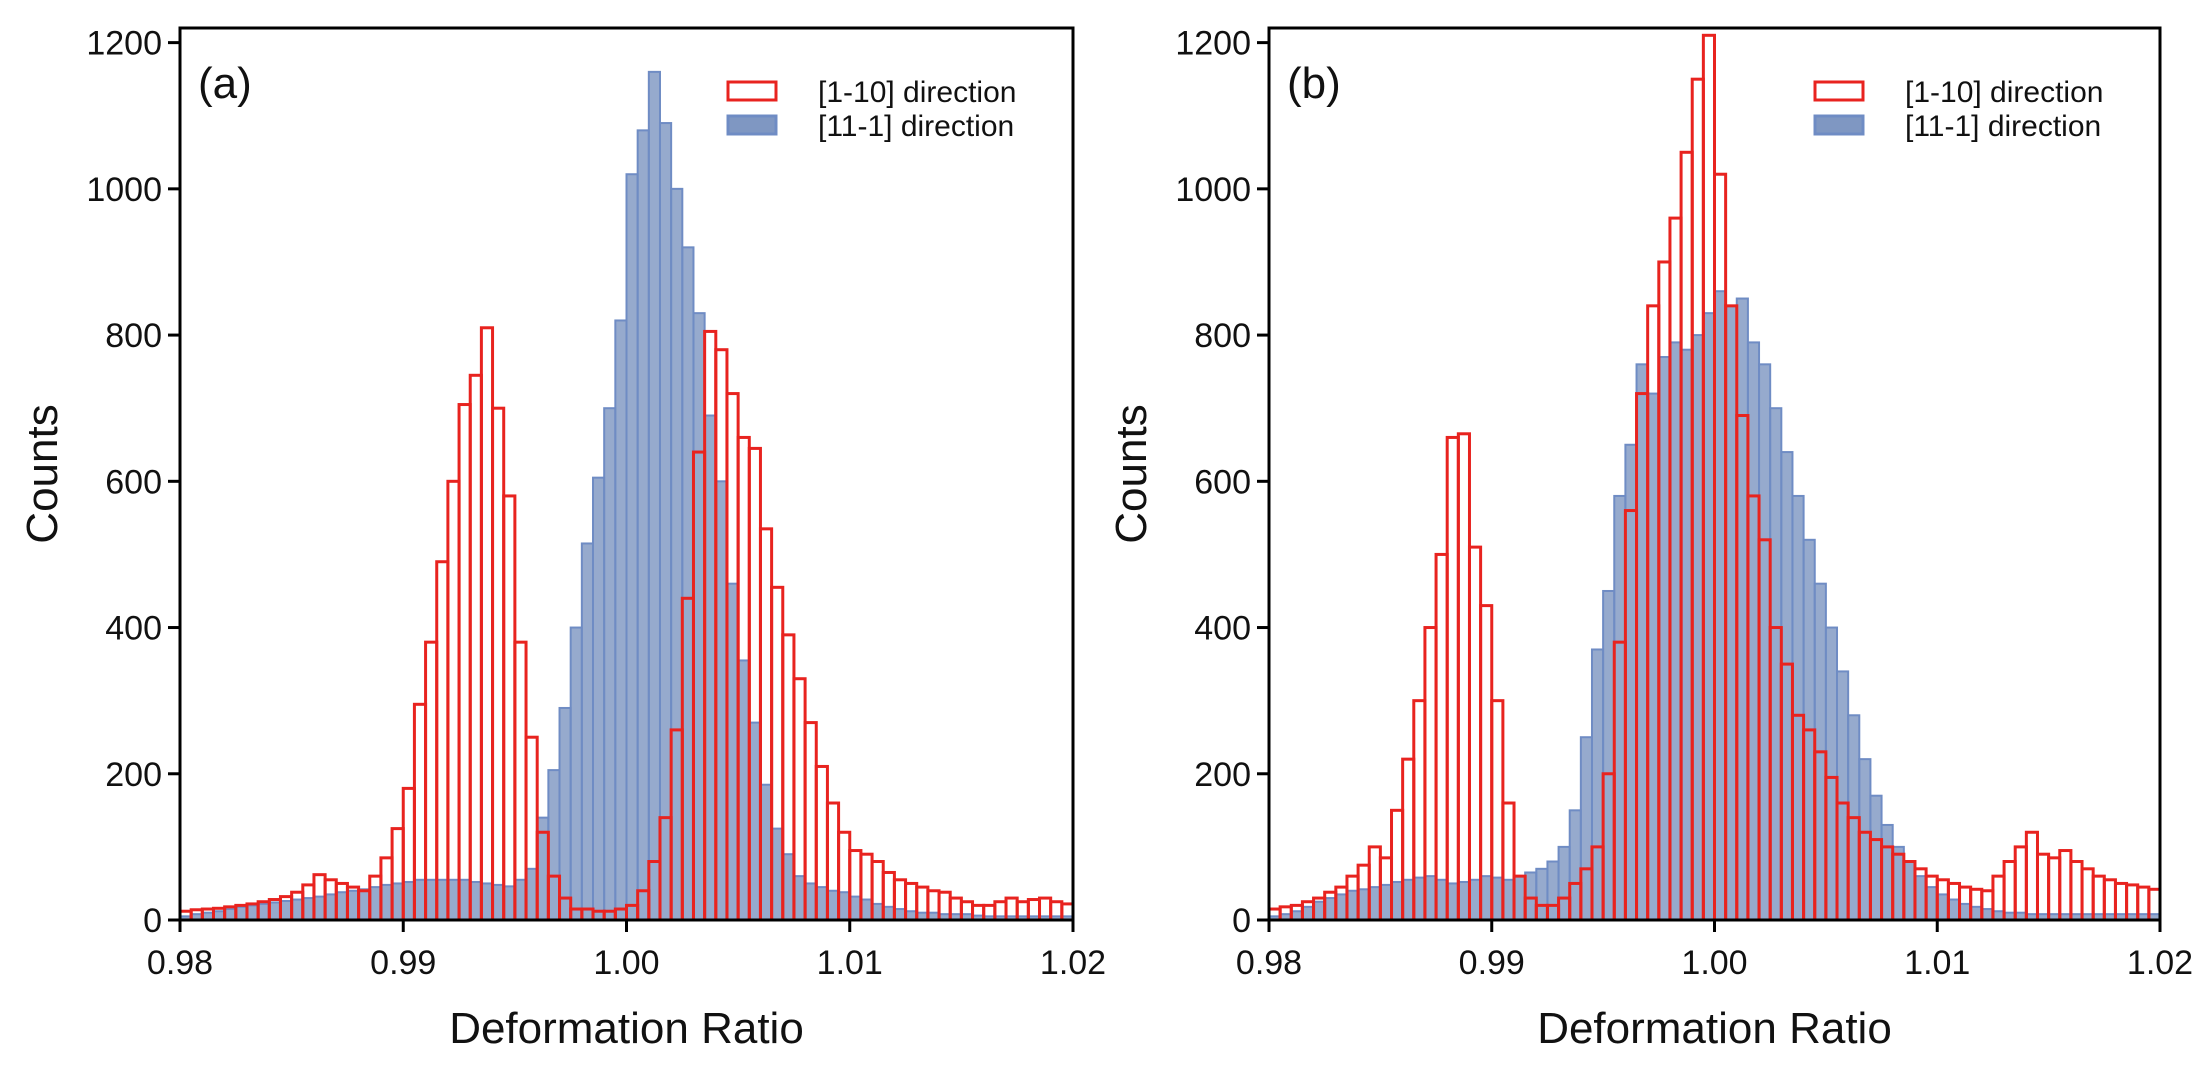 This screenshot has height=1074, width=2202. What do you see at coordinates (1937, 963) in the screenshot?
I see `x-tick-label: 1.01` at bounding box center [1937, 963].